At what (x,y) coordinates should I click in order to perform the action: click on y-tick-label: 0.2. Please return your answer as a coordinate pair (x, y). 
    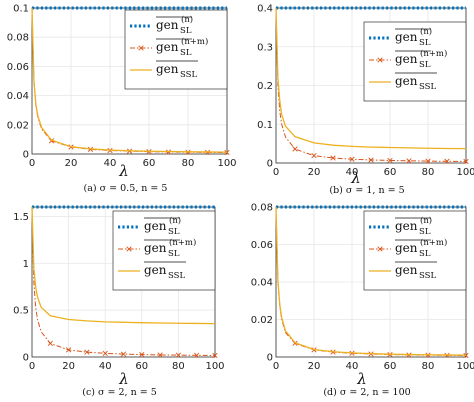
    Looking at the image, I should click on (265, 86).